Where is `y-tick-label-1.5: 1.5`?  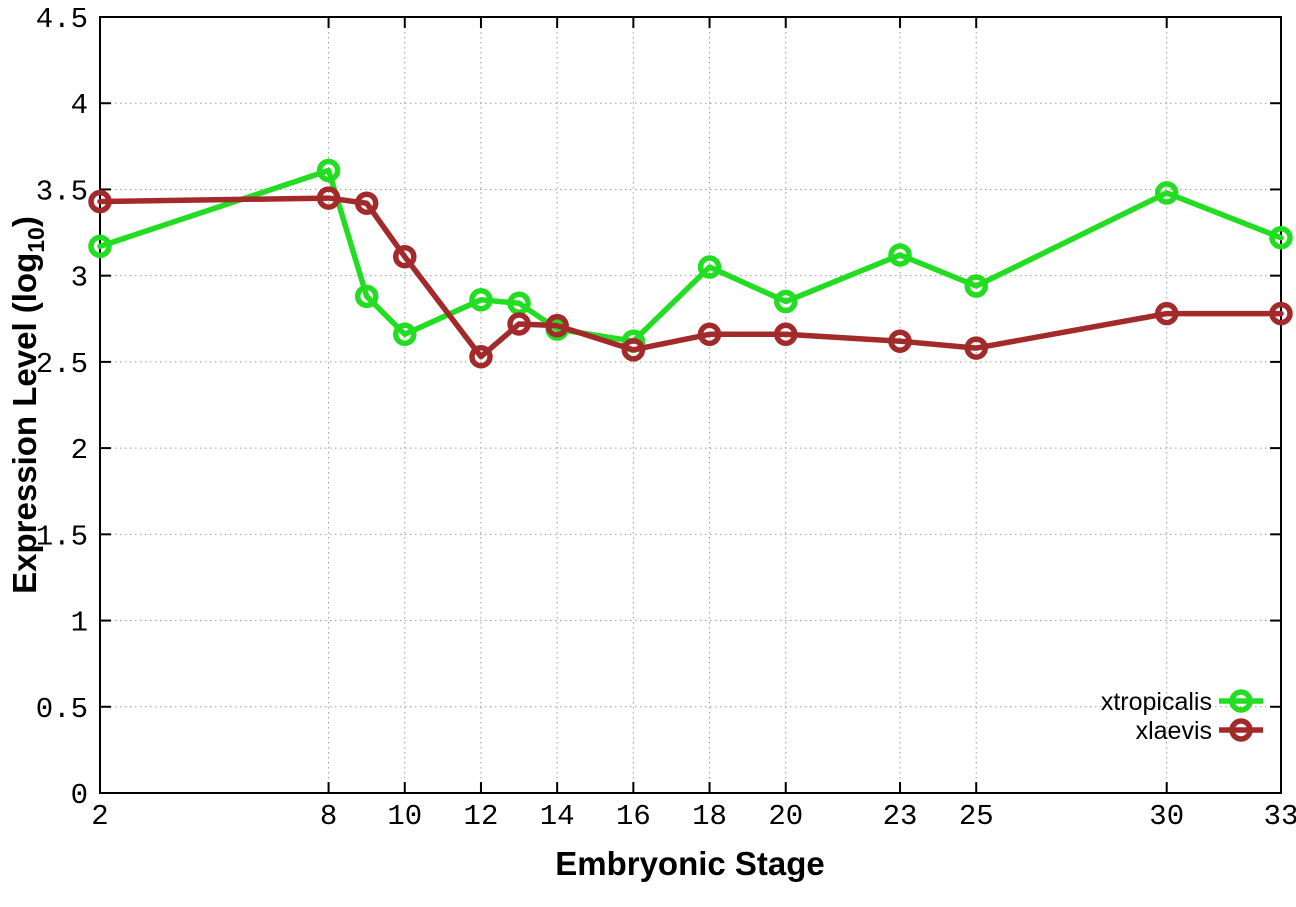
y-tick-label-1.5: 1.5 is located at coordinates (62, 536).